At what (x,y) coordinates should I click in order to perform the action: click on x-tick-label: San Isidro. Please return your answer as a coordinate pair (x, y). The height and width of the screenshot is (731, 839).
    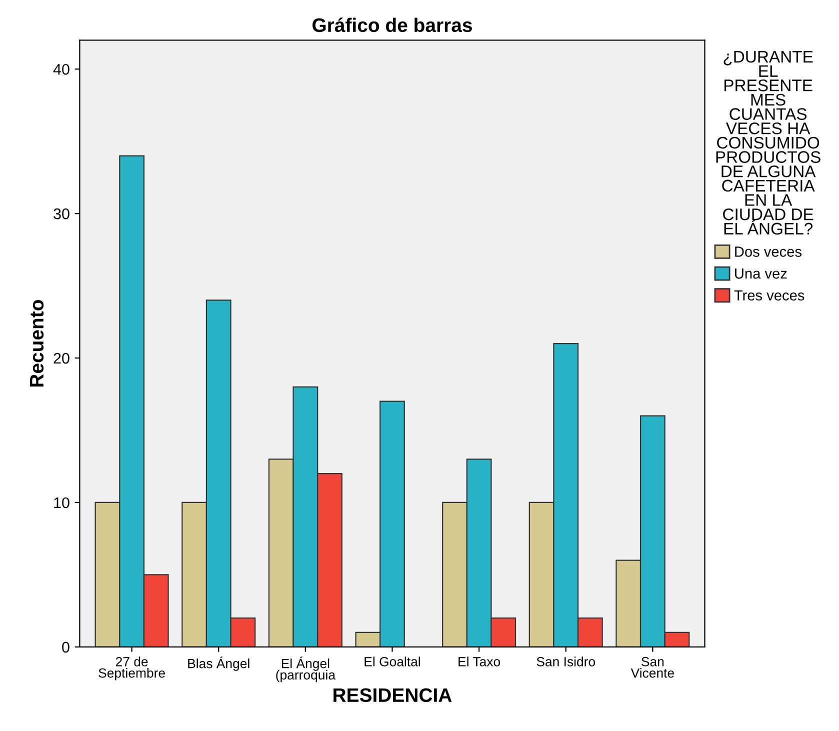
    Looking at the image, I should click on (566, 661).